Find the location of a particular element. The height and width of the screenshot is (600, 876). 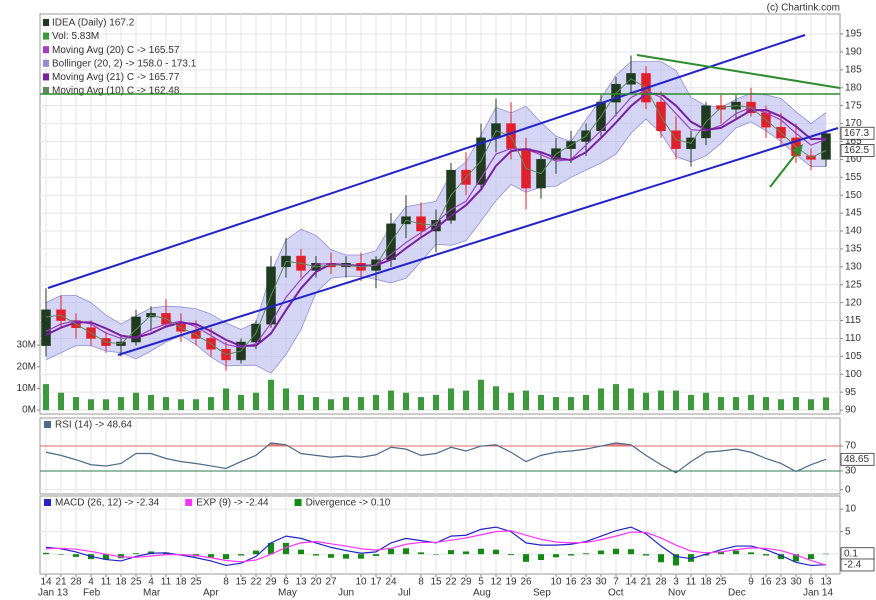

legend-entry: Vol: 5.83M is located at coordinates (75, 36).